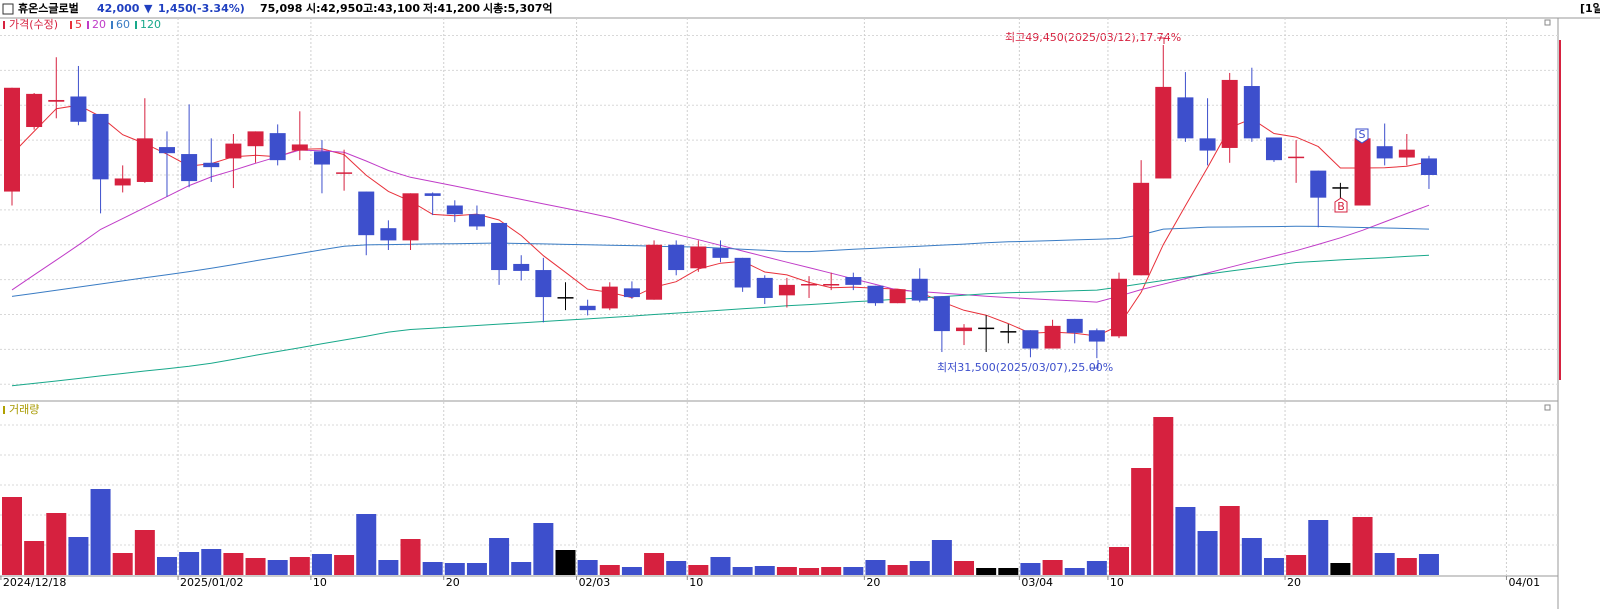 This screenshot has height=609, width=1600. Describe the element at coordinates (873, 582) in the screenshot. I see `x-tick-label: 20` at that location.